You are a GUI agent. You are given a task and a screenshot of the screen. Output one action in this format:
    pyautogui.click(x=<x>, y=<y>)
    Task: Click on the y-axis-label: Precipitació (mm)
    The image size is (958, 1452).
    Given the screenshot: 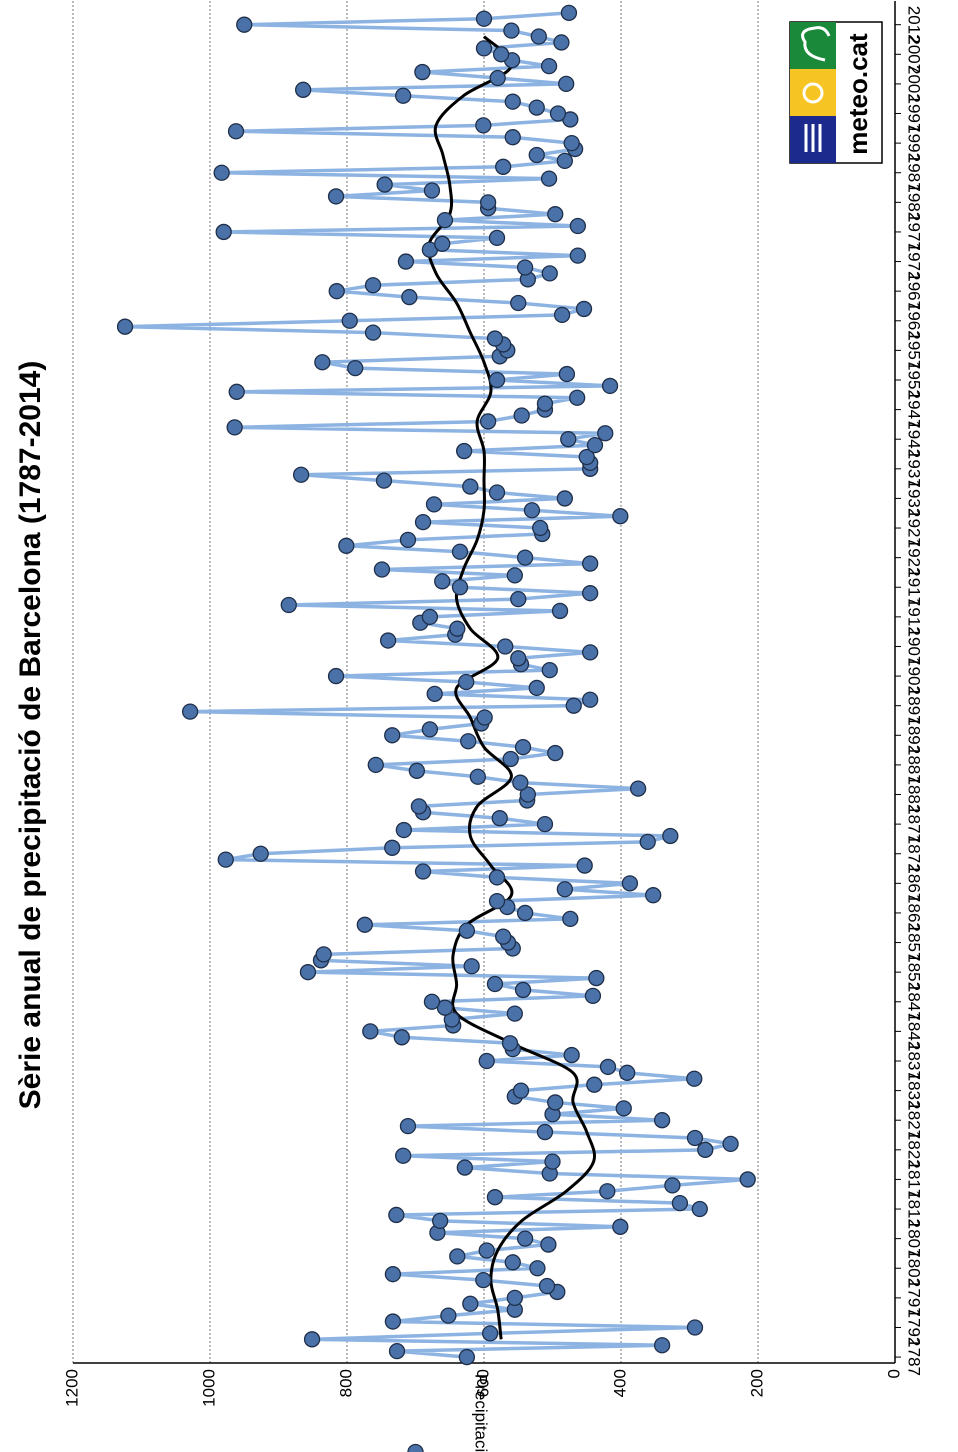 What is the action you would take?
    pyautogui.click(x=481, y=1413)
    